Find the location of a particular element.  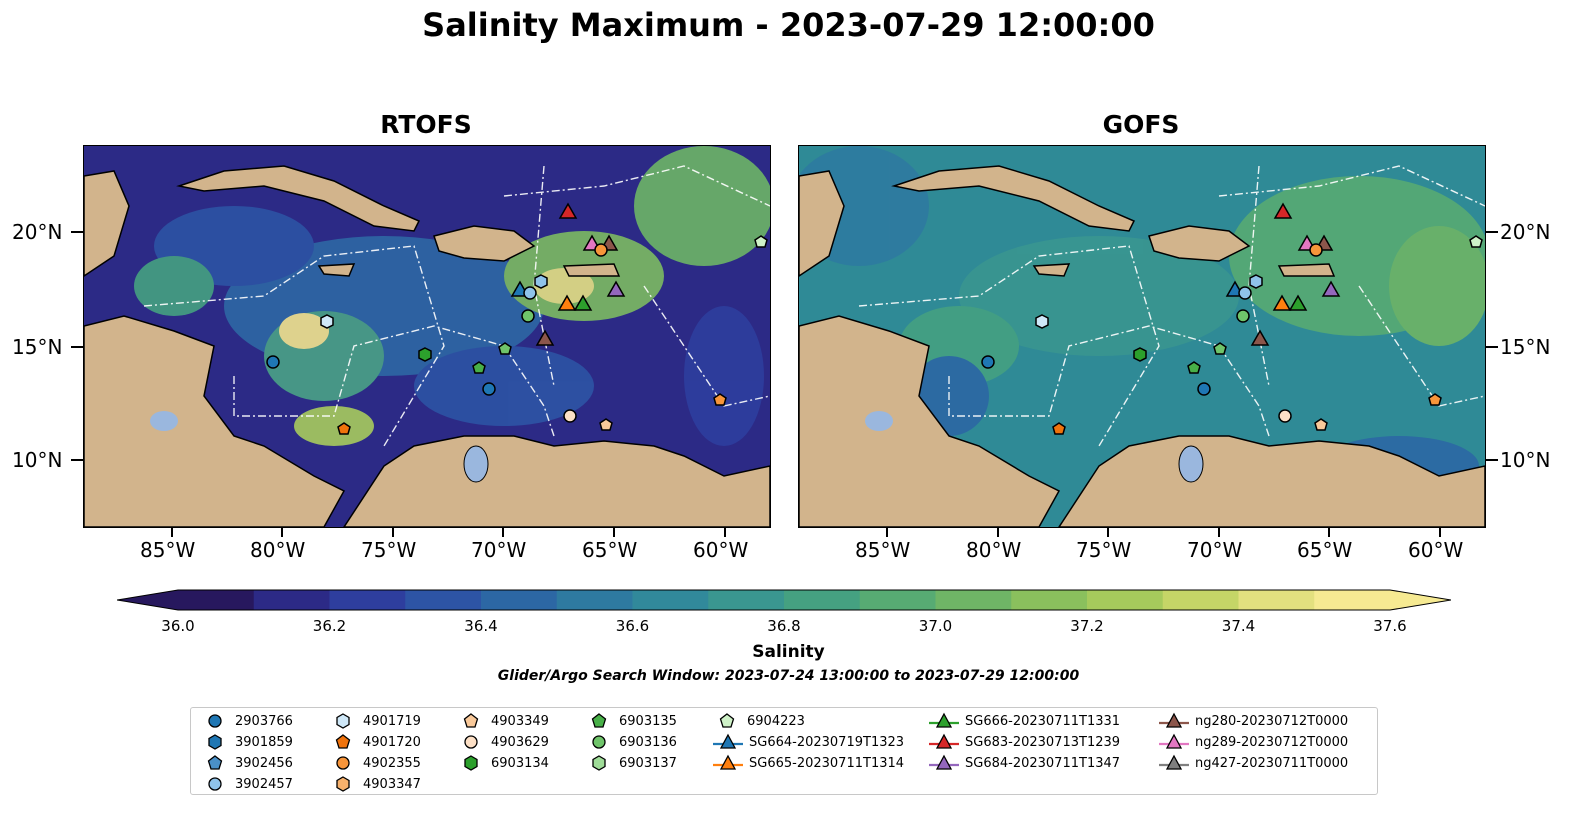

legend-item: 4901719 is located at coordinates (375, 721).